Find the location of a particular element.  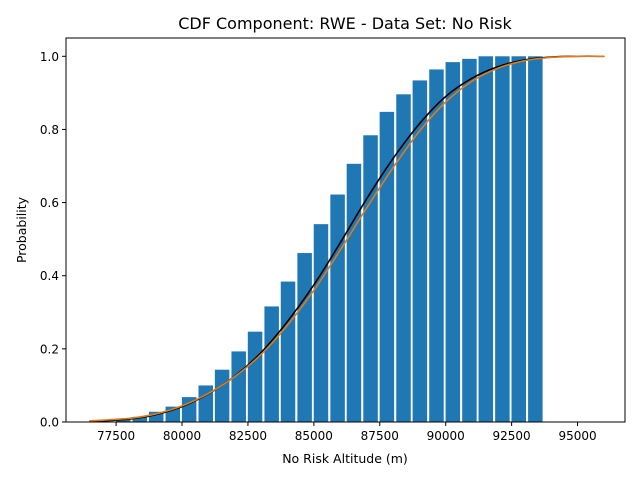

y-tick-label: 0.2 is located at coordinates (49, 349).